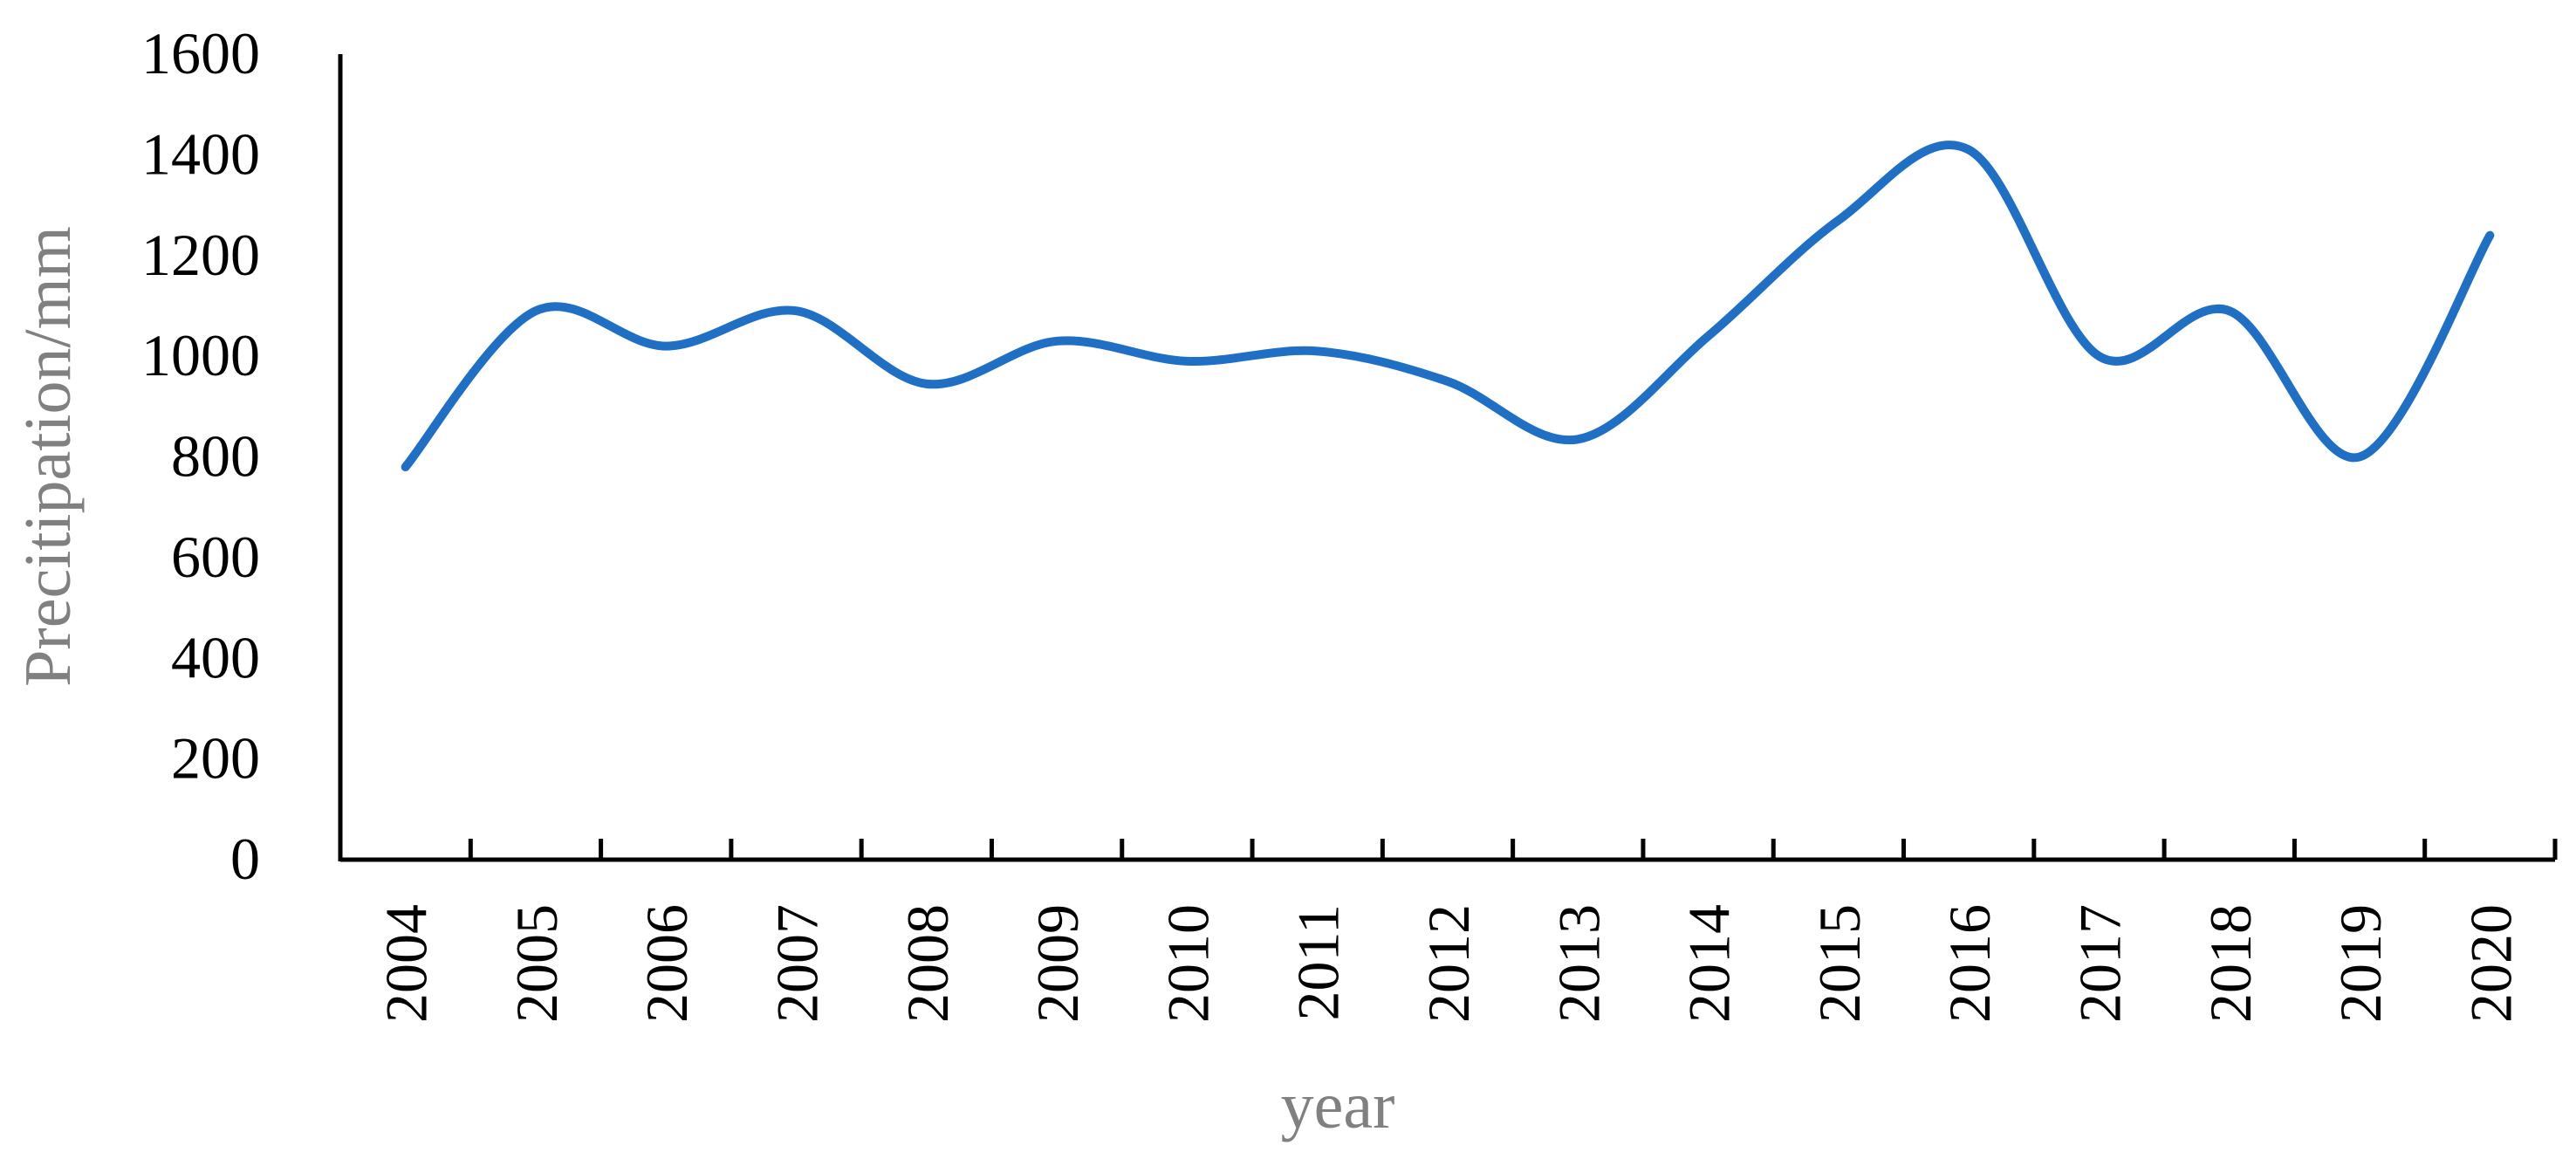 Image resolution: width=2576 pixels, height=1166 pixels. What do you see at coordinates (537, 963) in the screenshot?
I see `x-tick-label: 2005` at bounding box center [537, 963].